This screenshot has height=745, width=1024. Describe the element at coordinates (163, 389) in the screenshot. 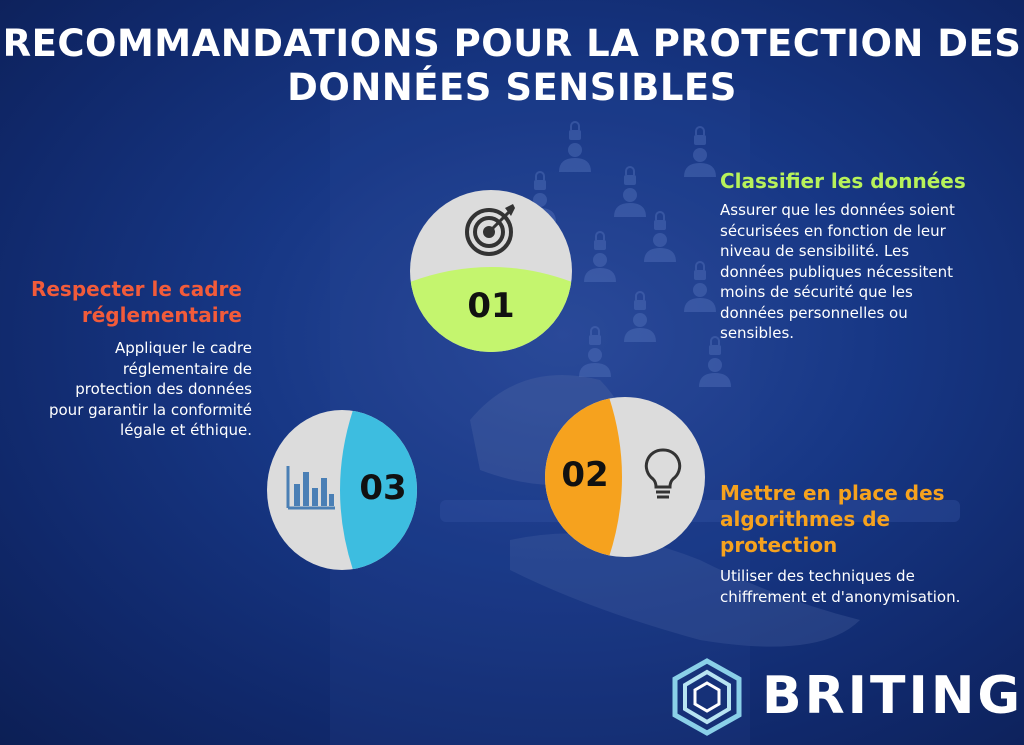

I see `step-03-body-line: protection des données` at that location.